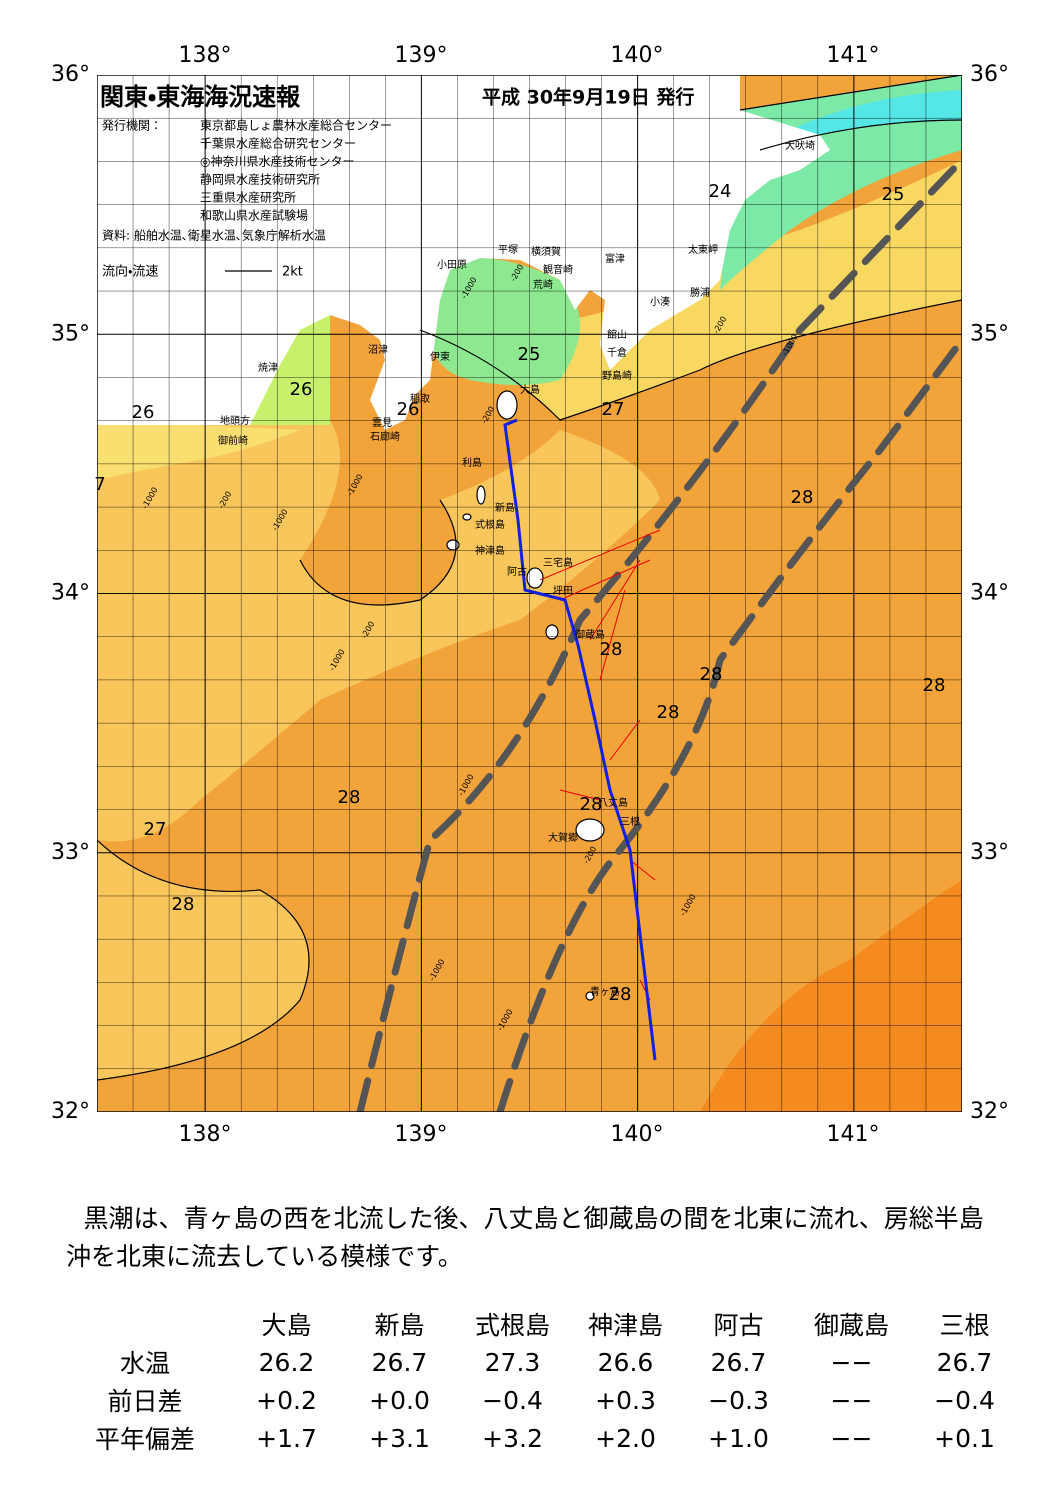 Image resolution: width=1064 pixels, height=1503 pixels. What do you see at coordinates (625, 1438) in the screenshot?
I see `cell: +2.0` at bounding box center [625, 1438].